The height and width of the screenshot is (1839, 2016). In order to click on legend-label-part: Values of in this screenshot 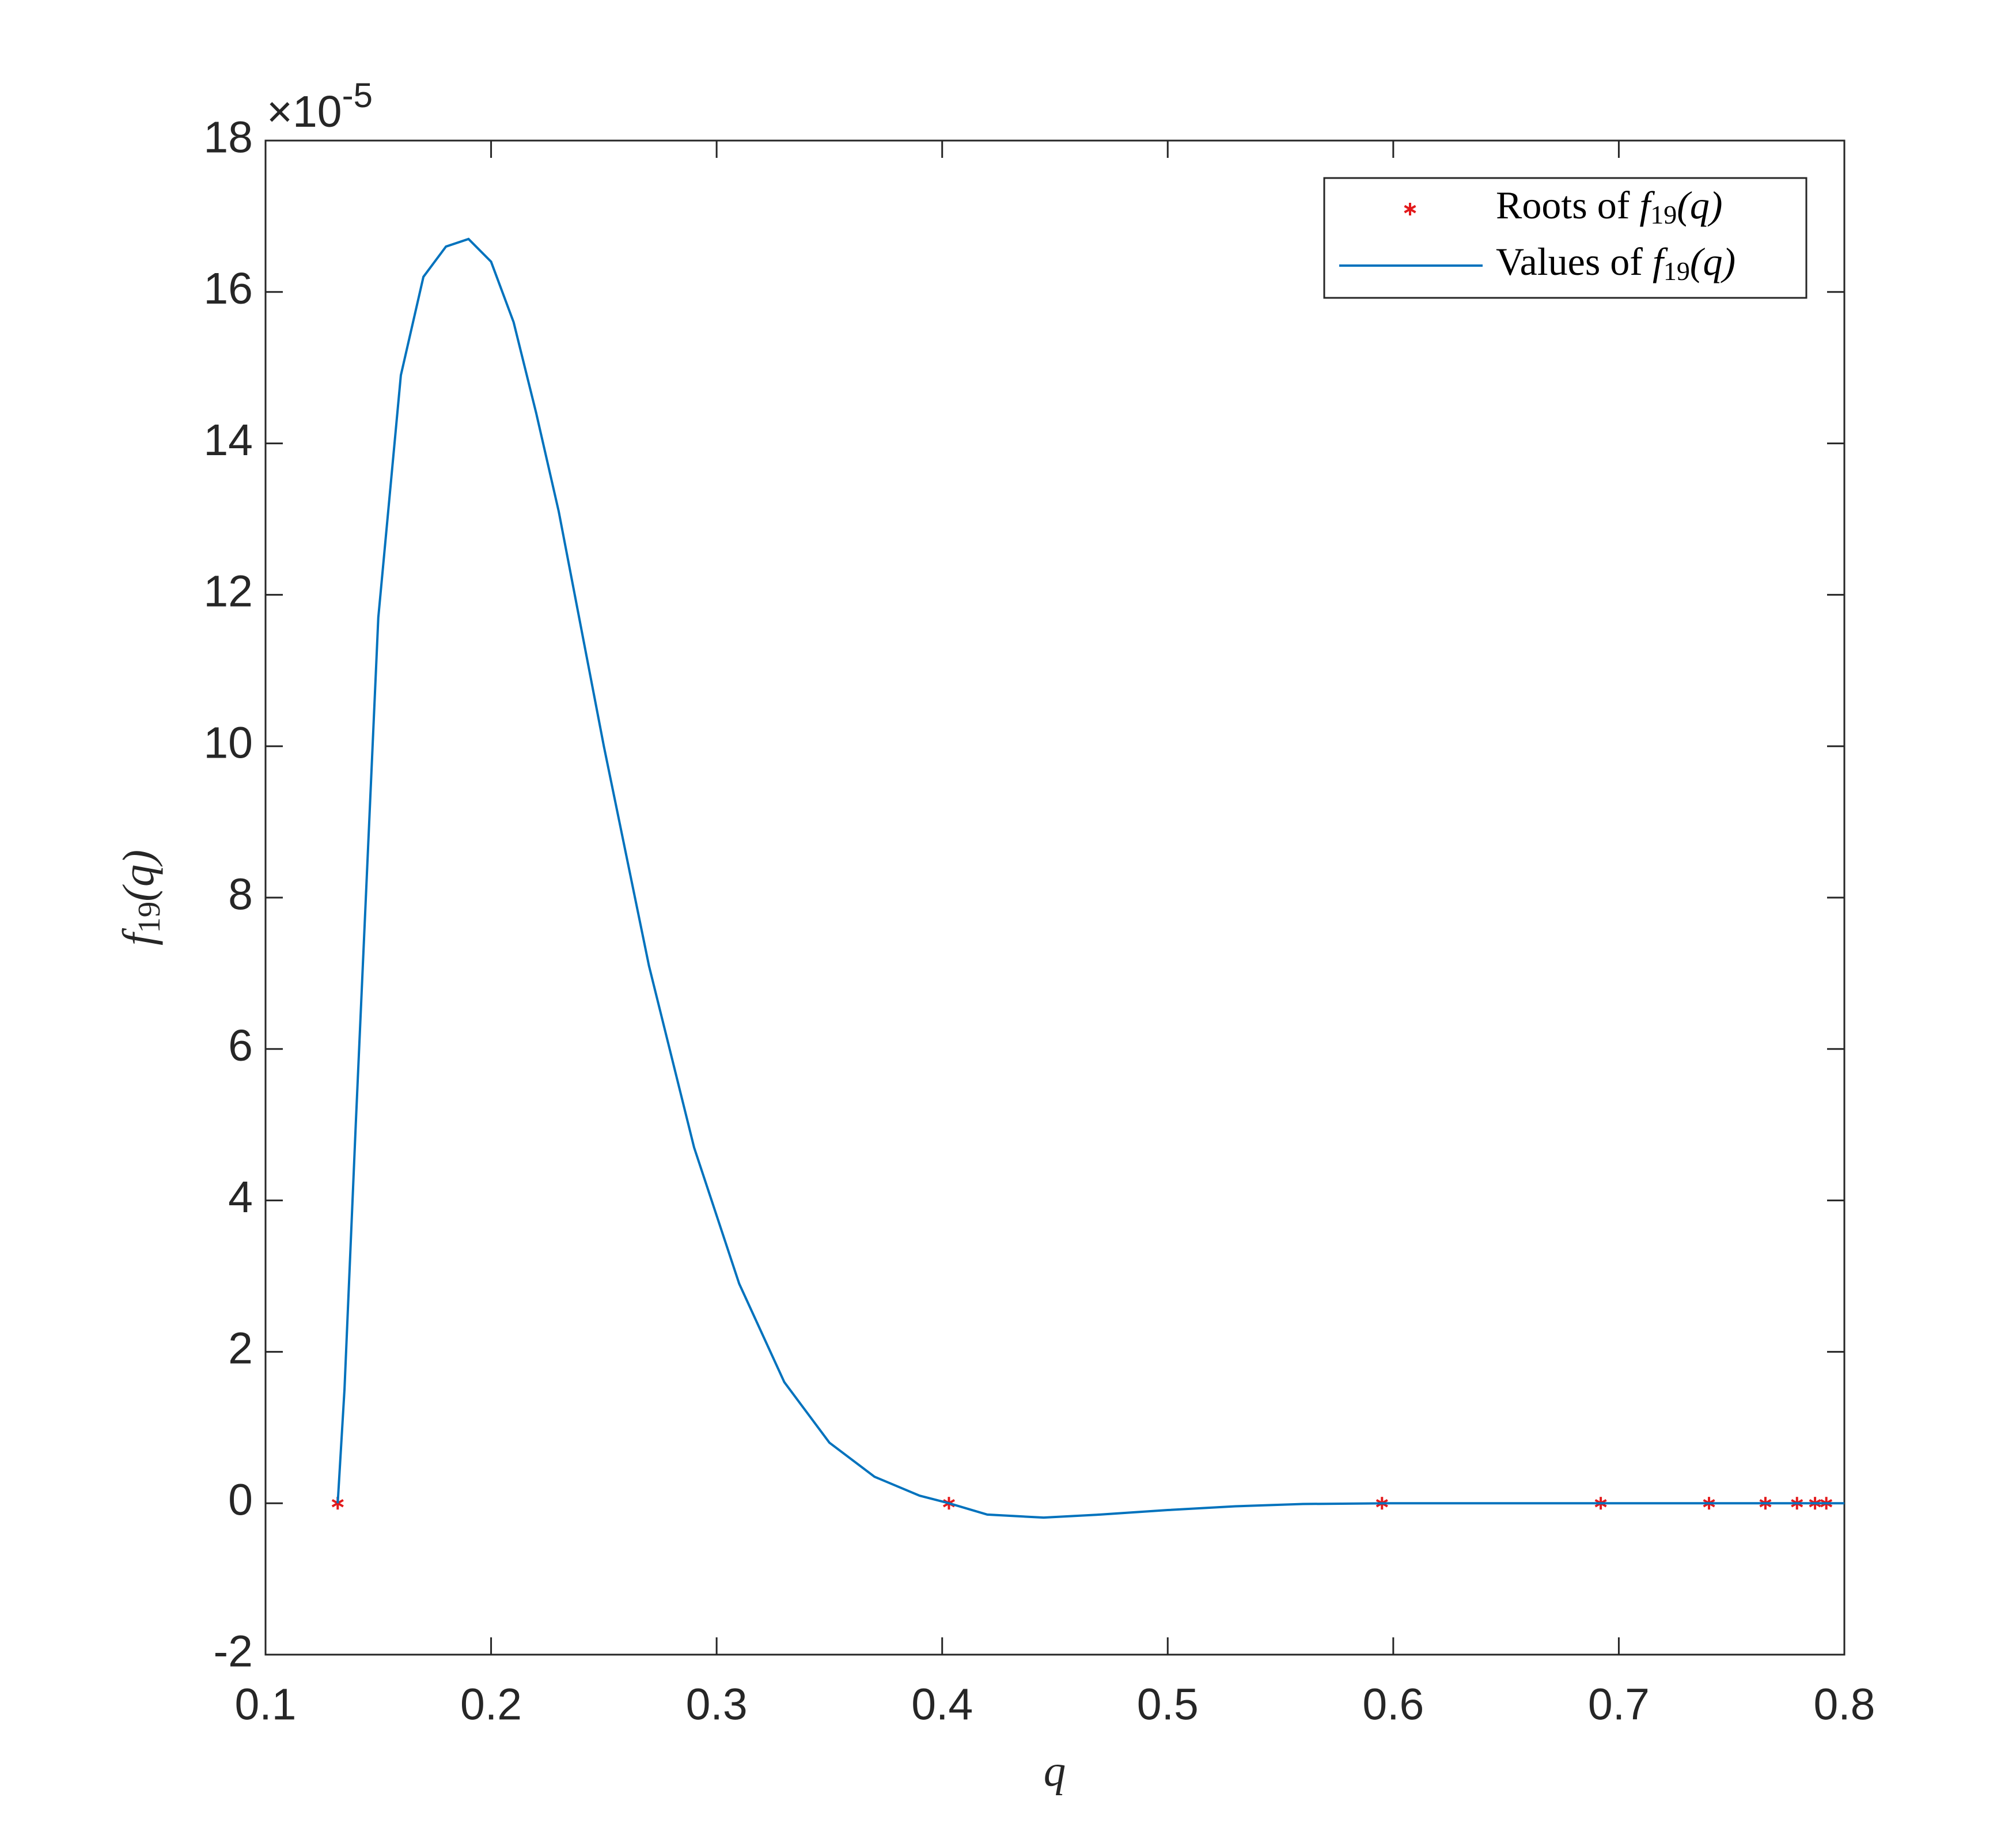, I will do `click(1574, 261)`.